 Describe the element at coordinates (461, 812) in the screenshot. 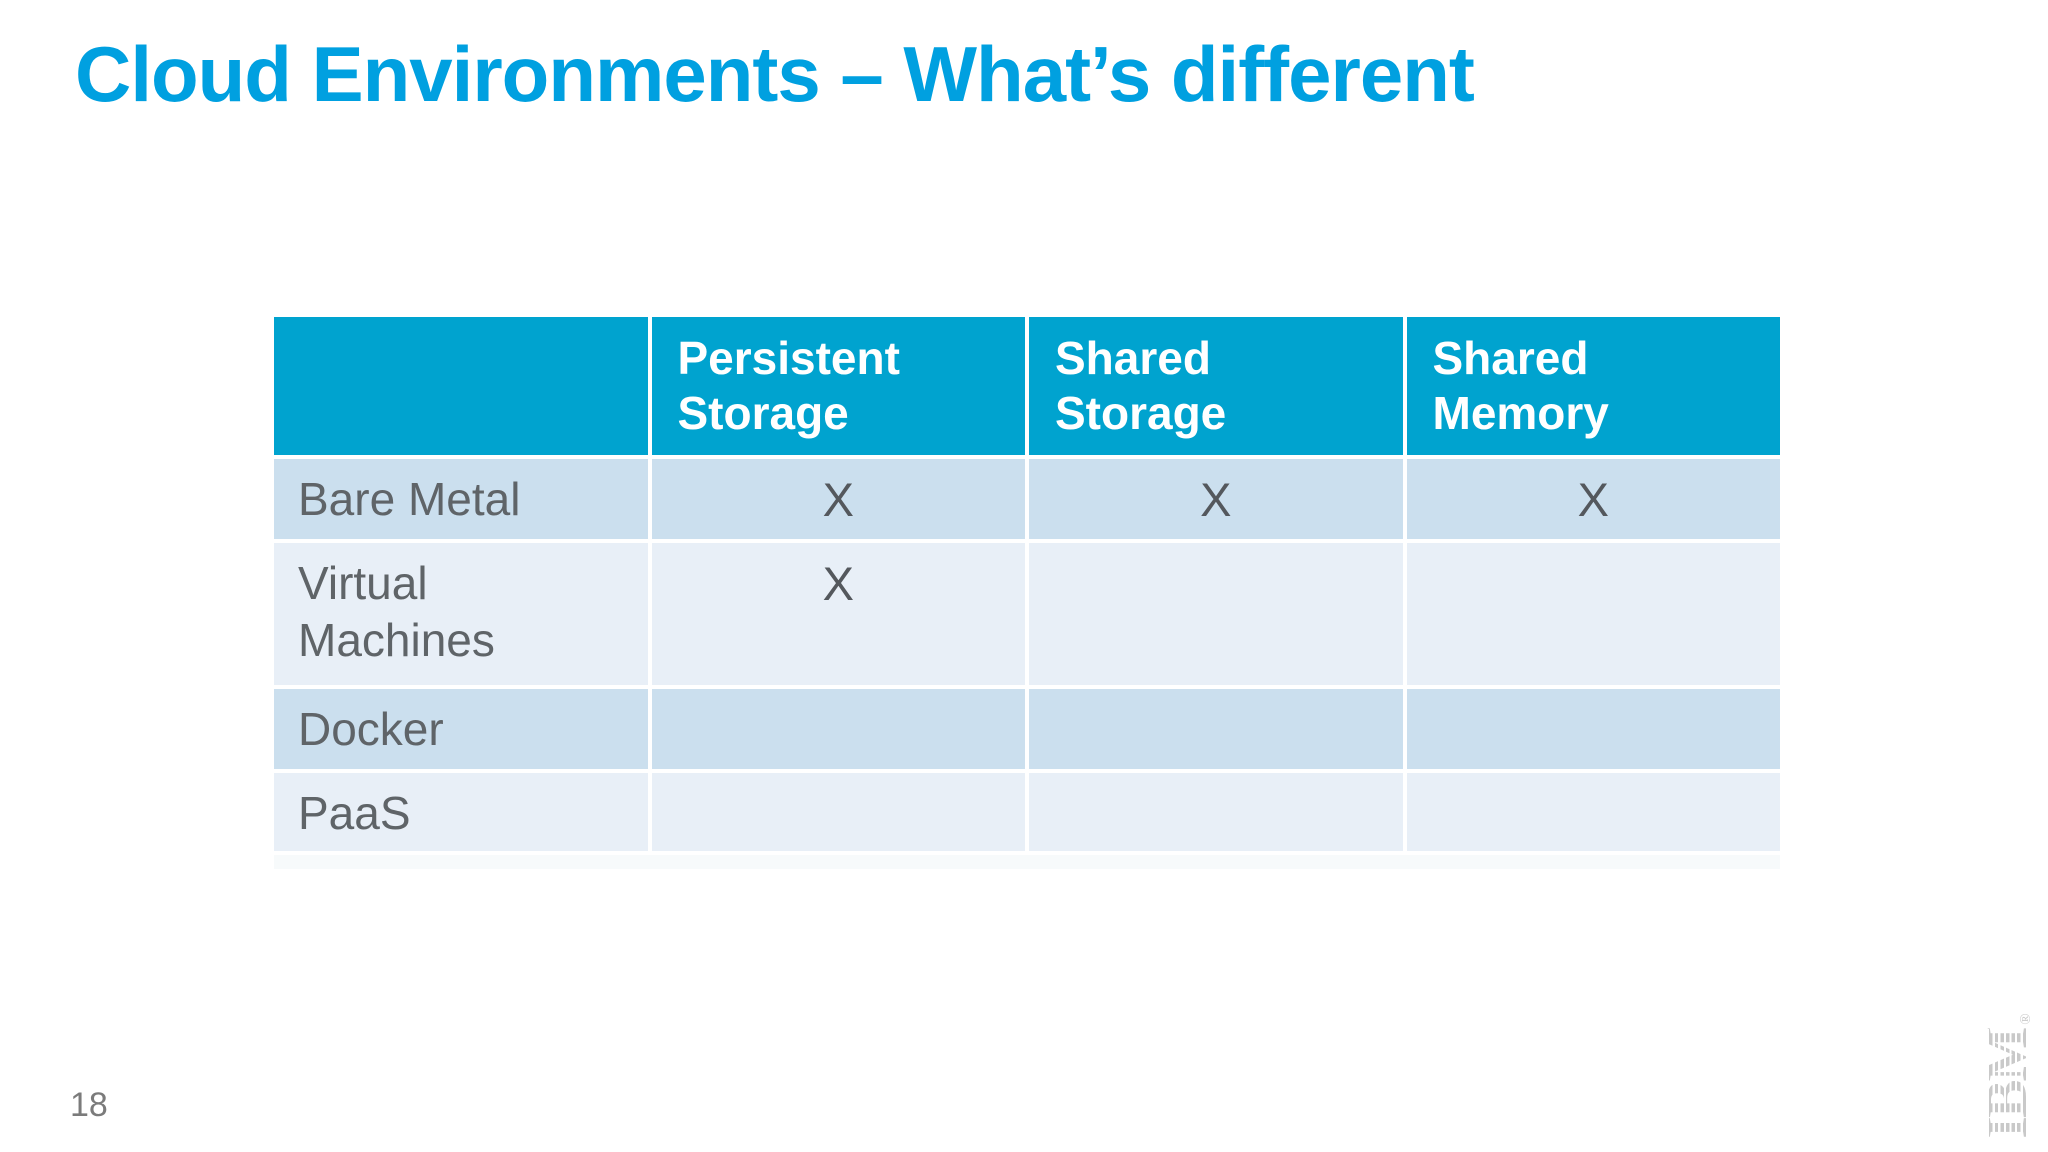

I see `row-label-paas: PaaS` at that location.